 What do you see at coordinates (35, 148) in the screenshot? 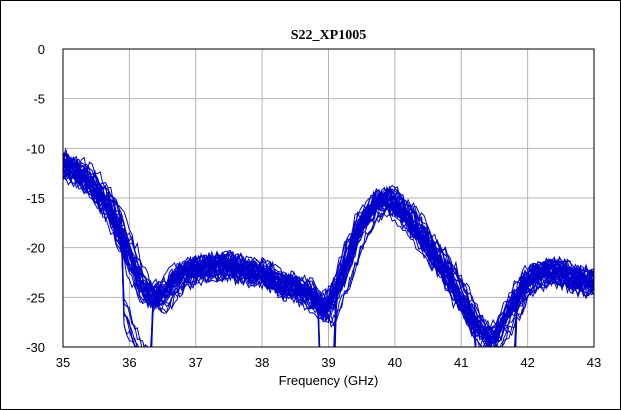
I see `y-tick-label: -10` at bounding box center [35, 148].